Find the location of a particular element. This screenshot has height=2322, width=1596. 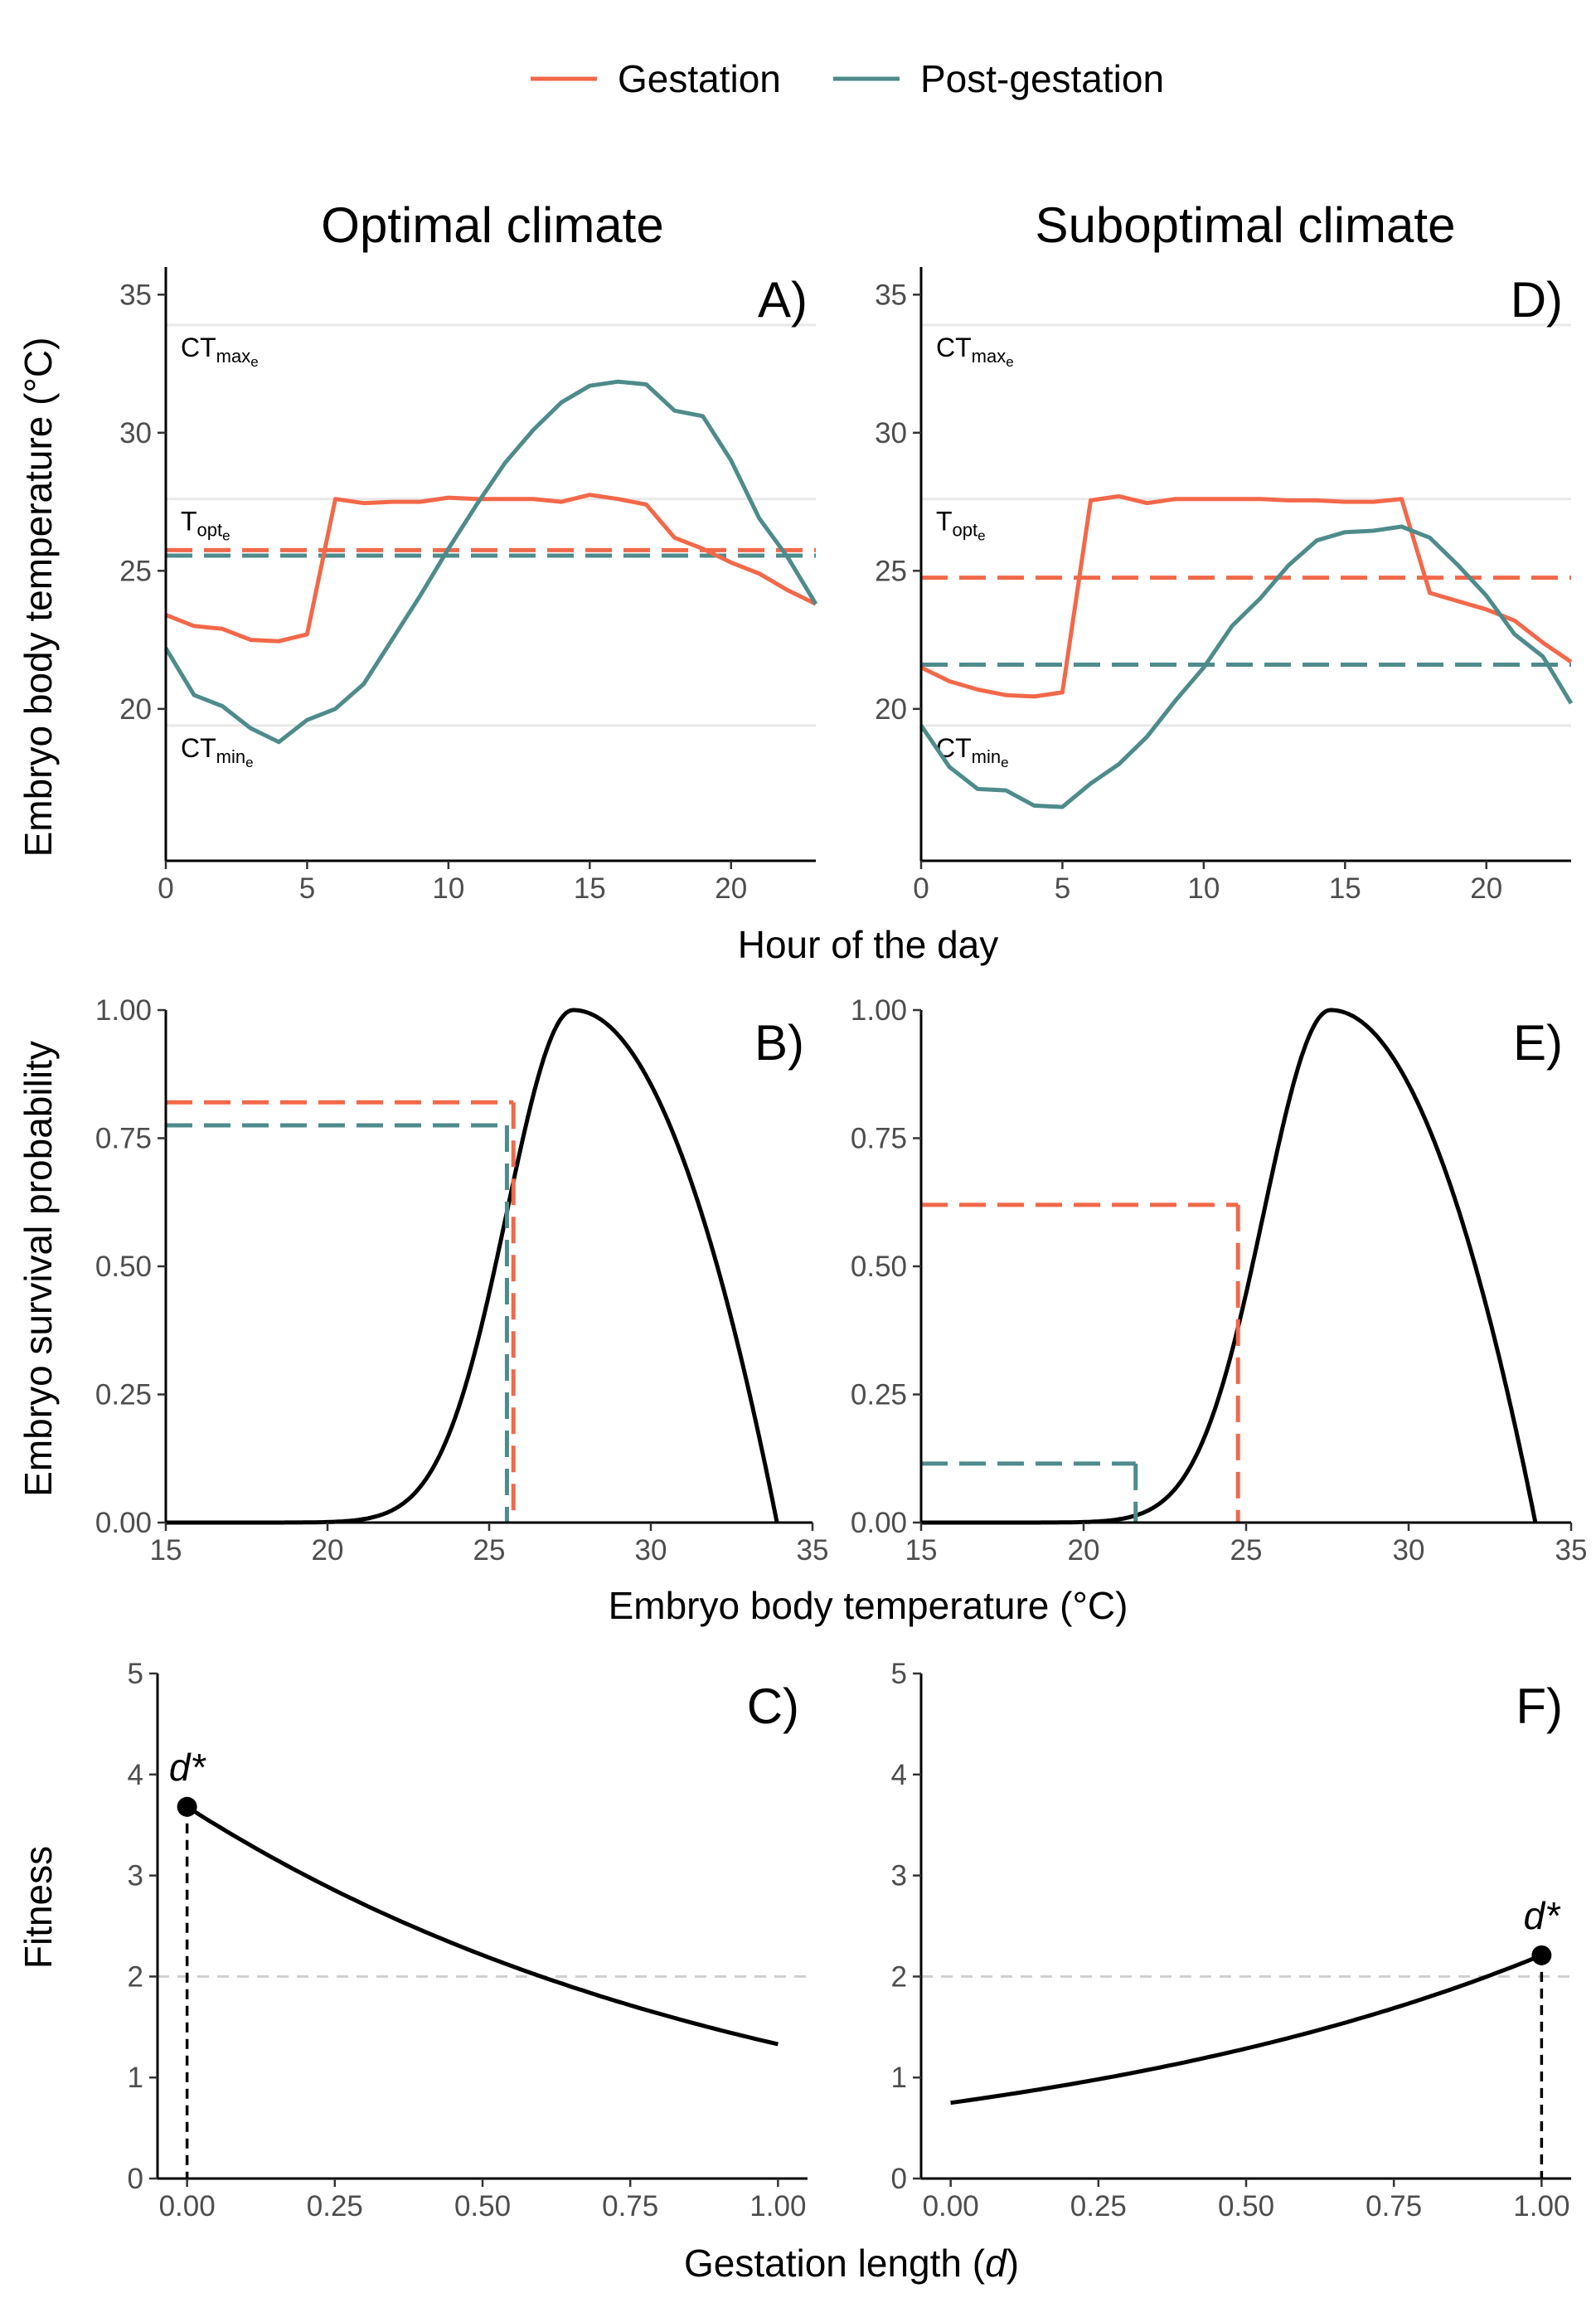

panel-tag: A) is located at coordinates (783, 300).